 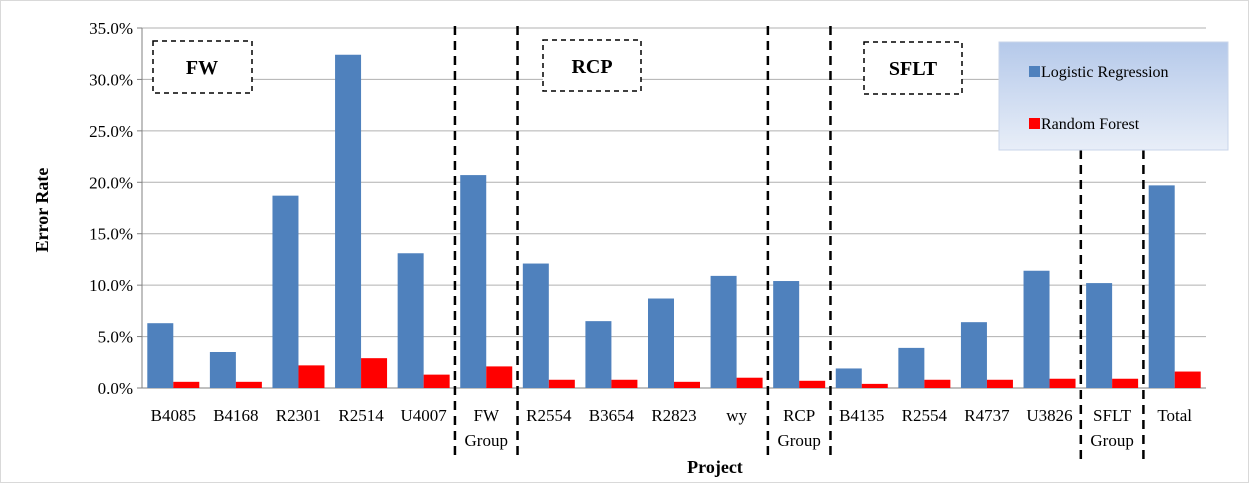 I want to click on group-label-sflt-box: SFLT, so click(x=913, y=68).